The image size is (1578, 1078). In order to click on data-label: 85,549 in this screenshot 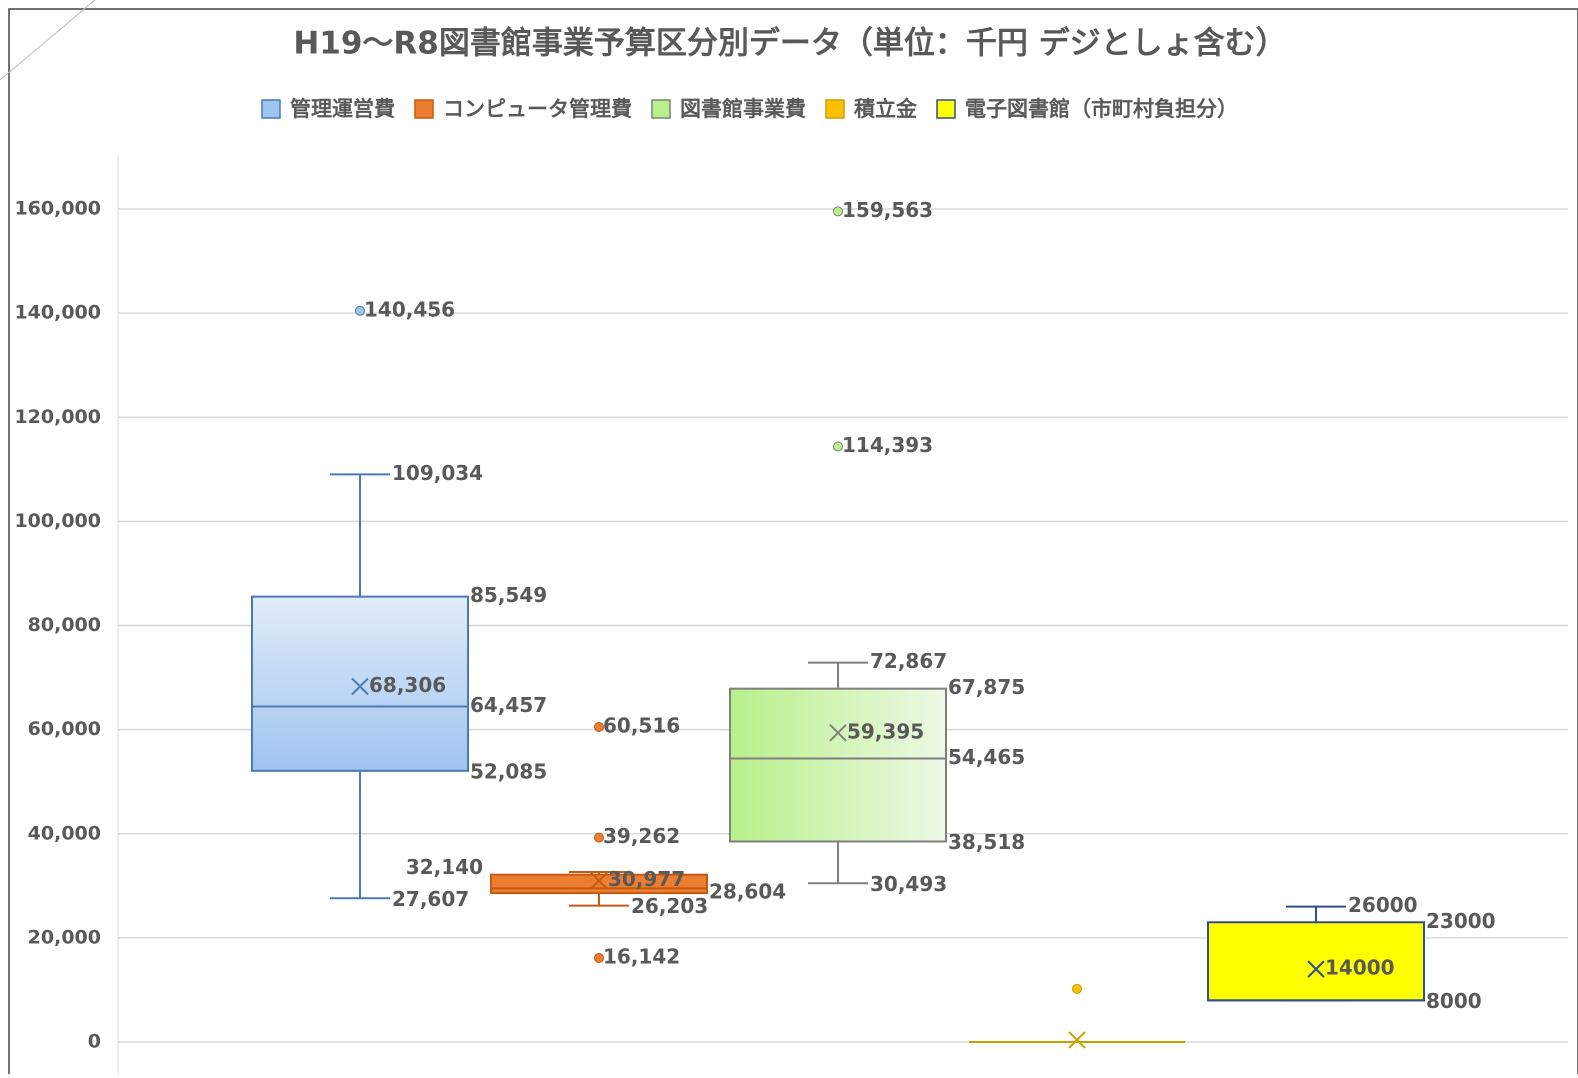, I will do `click(508, 595)`.